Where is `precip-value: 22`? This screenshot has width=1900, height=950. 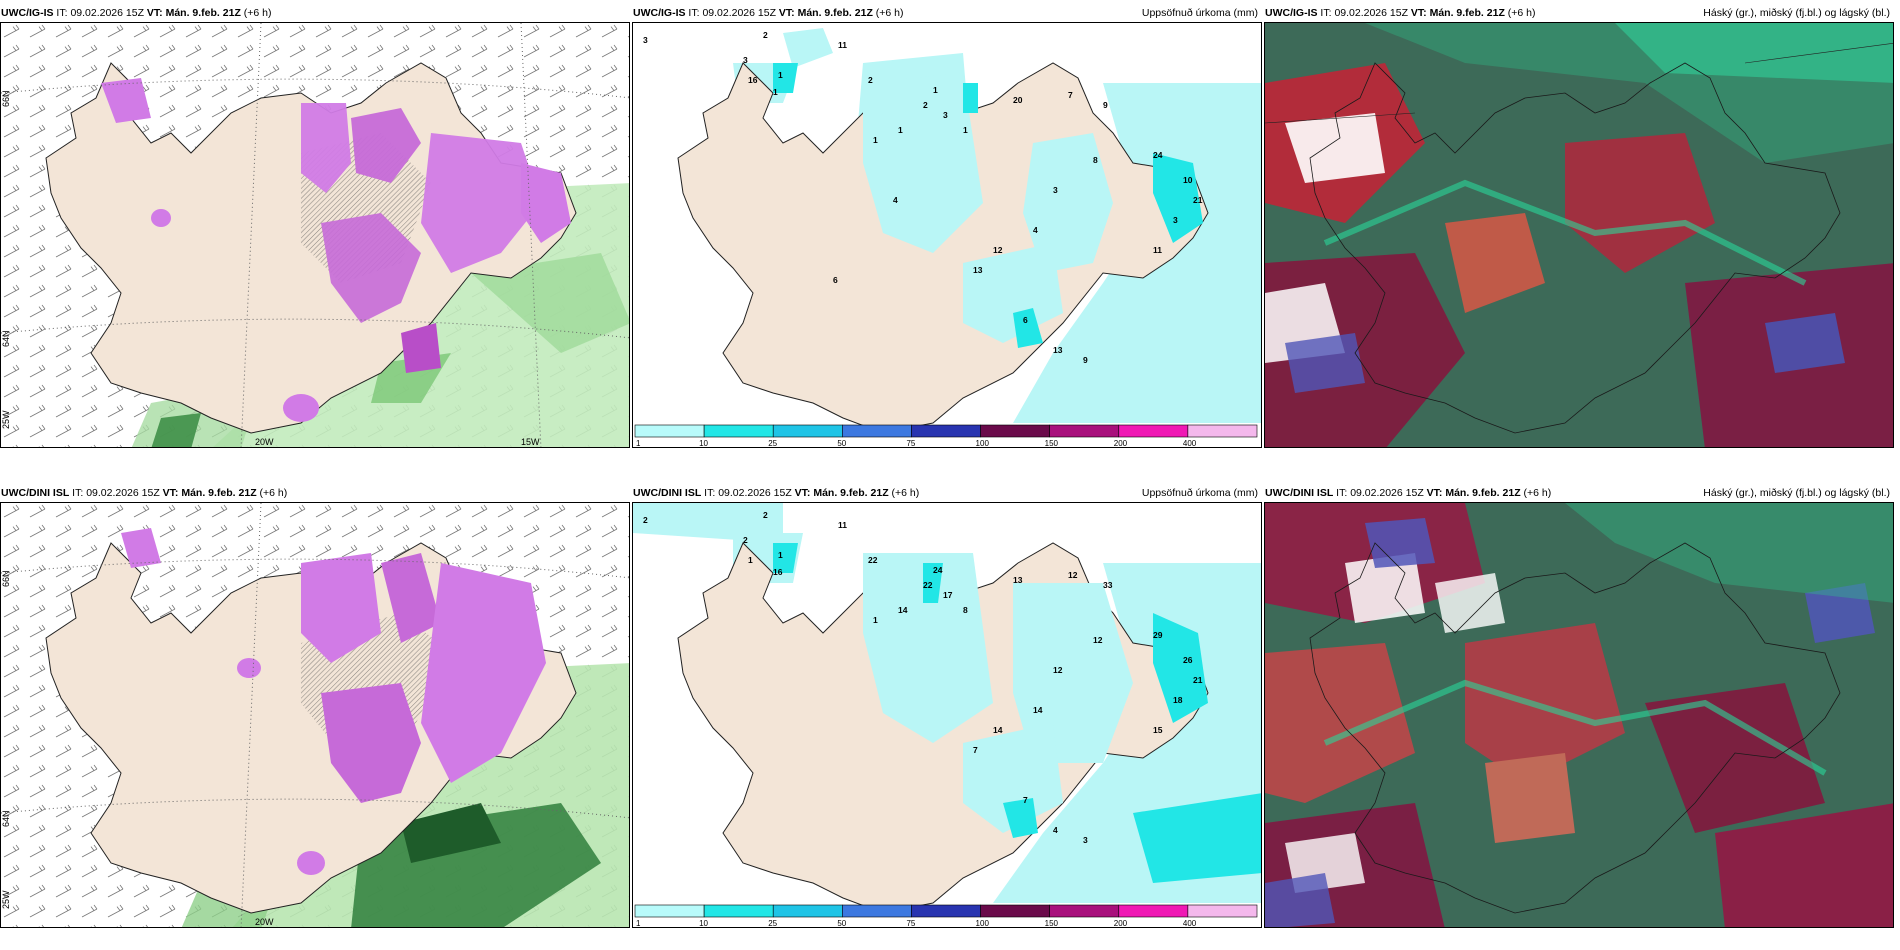
precip-value: 22 is located at coordinates (873, 560).